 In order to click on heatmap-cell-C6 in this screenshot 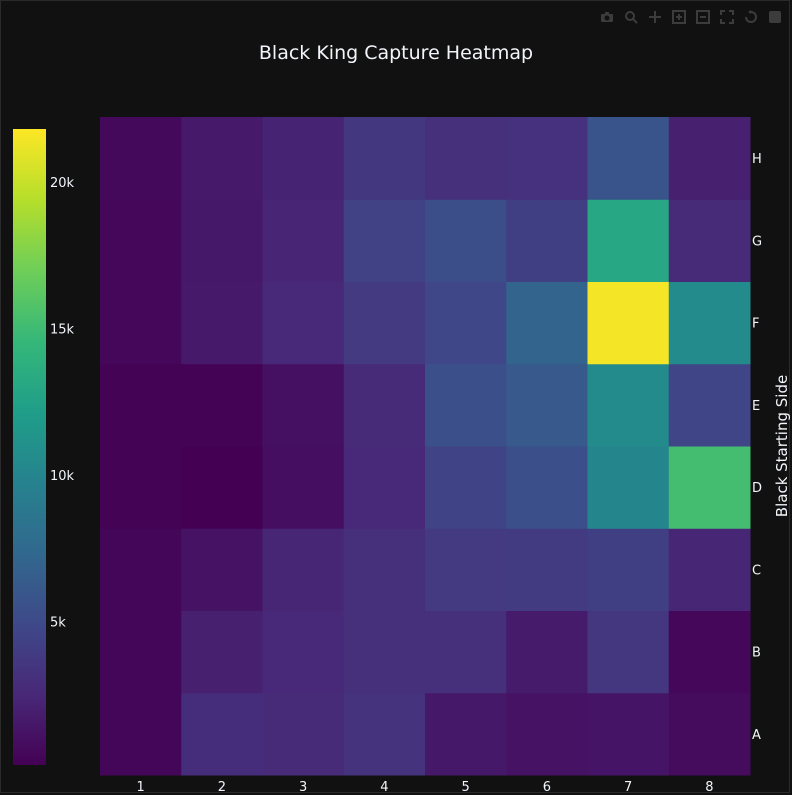, I will do `click(547, 569)`.